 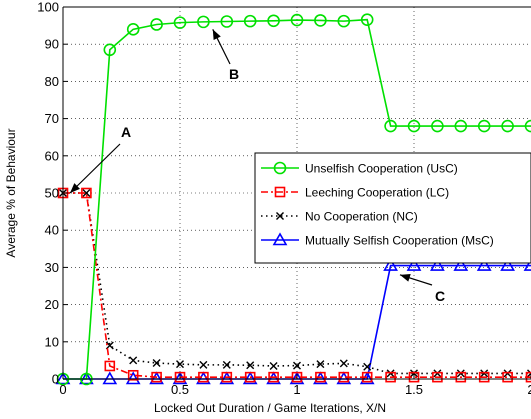 What do you see at coordinates (416, 280) in the screenshot?
I see `annotation-arrow-c` at bounding box center [416, 280].